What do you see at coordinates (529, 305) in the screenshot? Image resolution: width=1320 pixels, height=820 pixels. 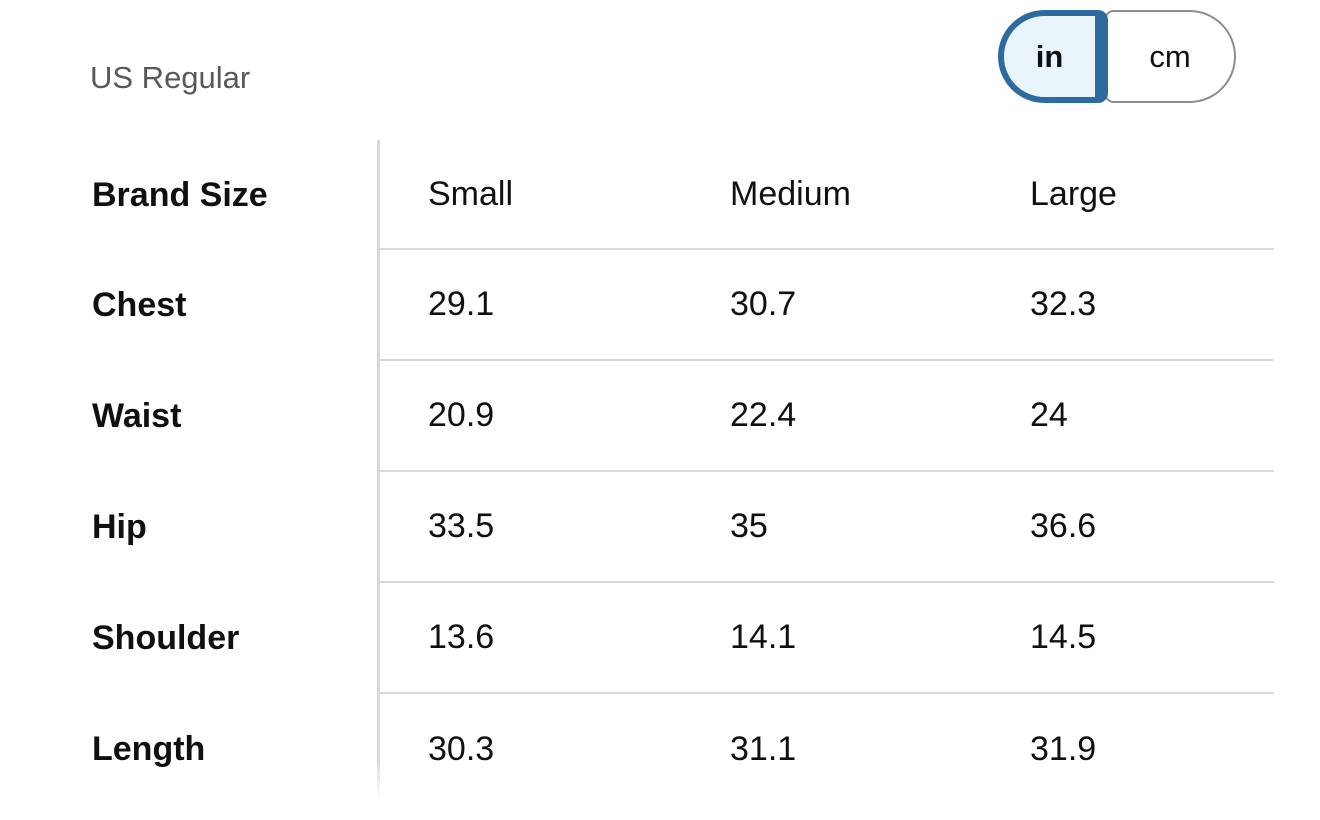 I see `cell-chest-small: 29.1` at bounding box center [529, 305].